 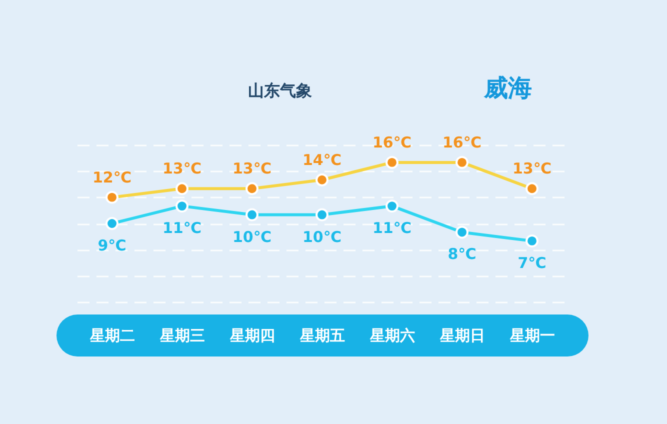 I want to click on data-label: 7℃, so click(x=532, y=263).